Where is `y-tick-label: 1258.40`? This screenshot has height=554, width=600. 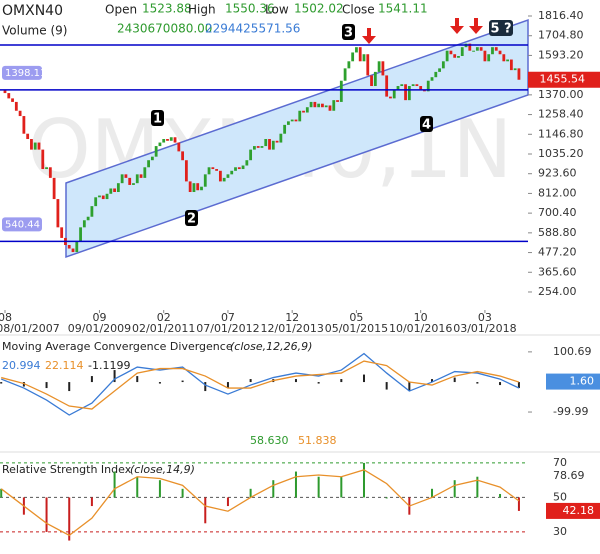
y-tick-label: 1258.40 is located at coordinates (561, 114).